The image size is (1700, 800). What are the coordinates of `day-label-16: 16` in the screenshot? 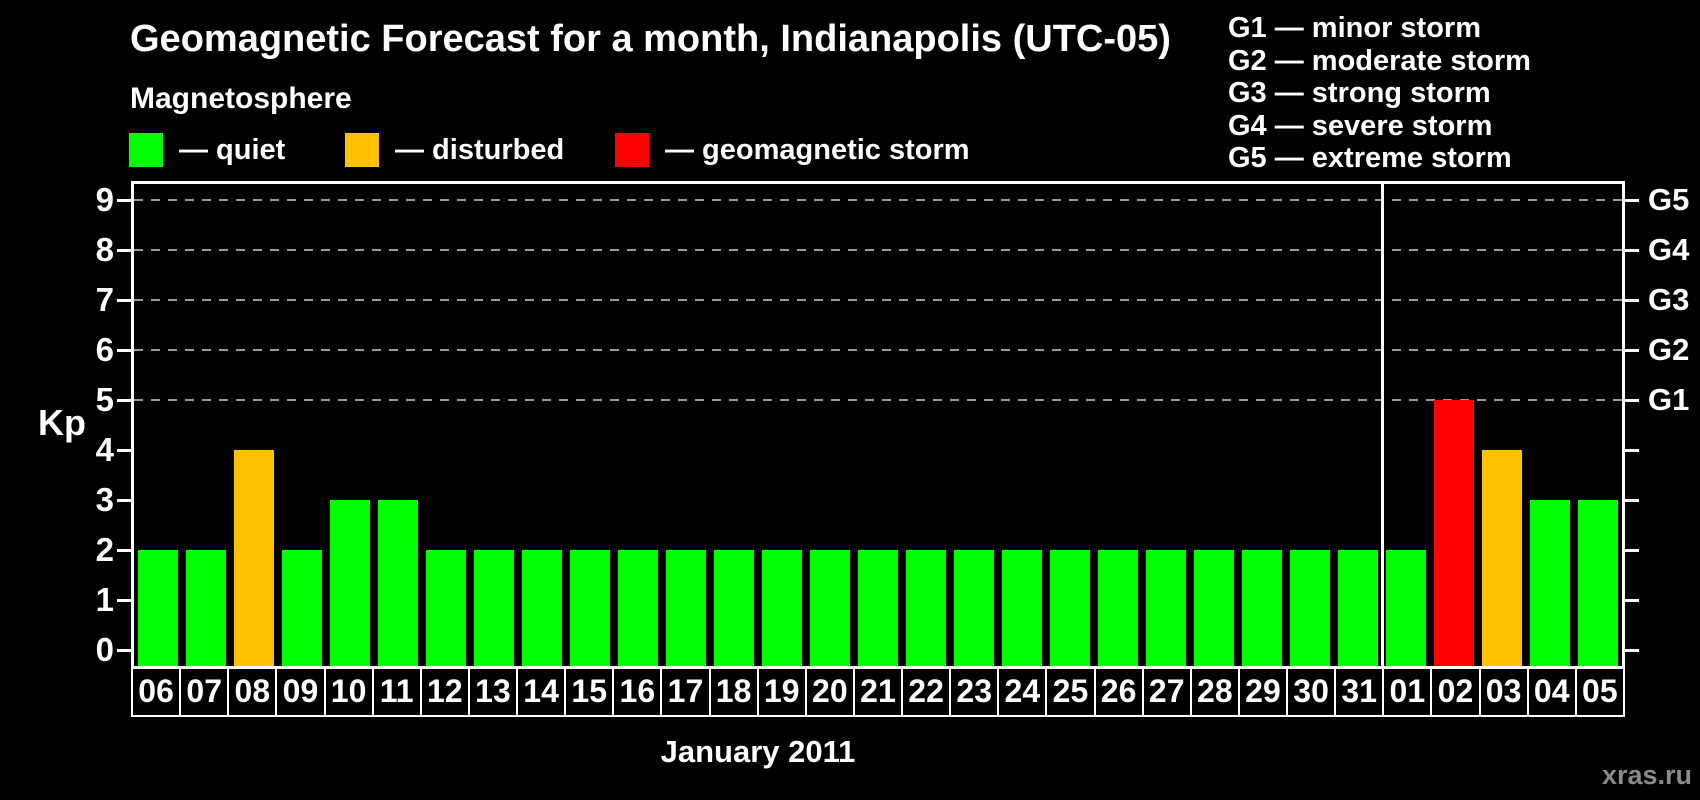 It's located at (637, 691).